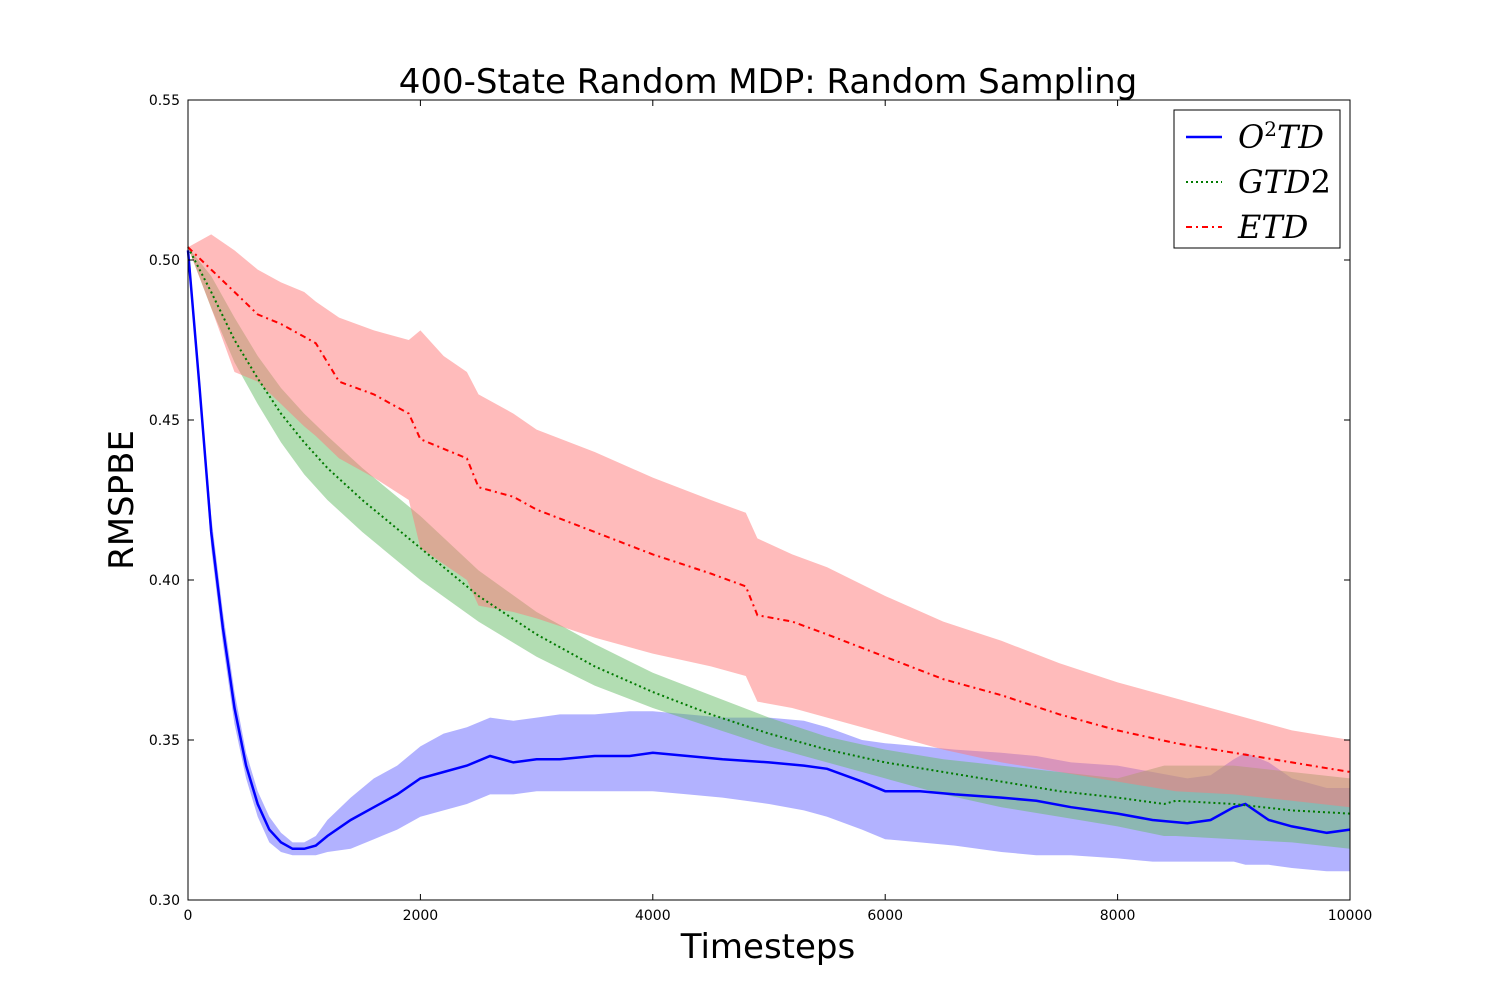 This screenshot has height=1000, width=1500. Describe the element at coordinates (768, 82) in the screenshot. I see `chart-title: 400-State Random MDP: Random Sampling` at that location.